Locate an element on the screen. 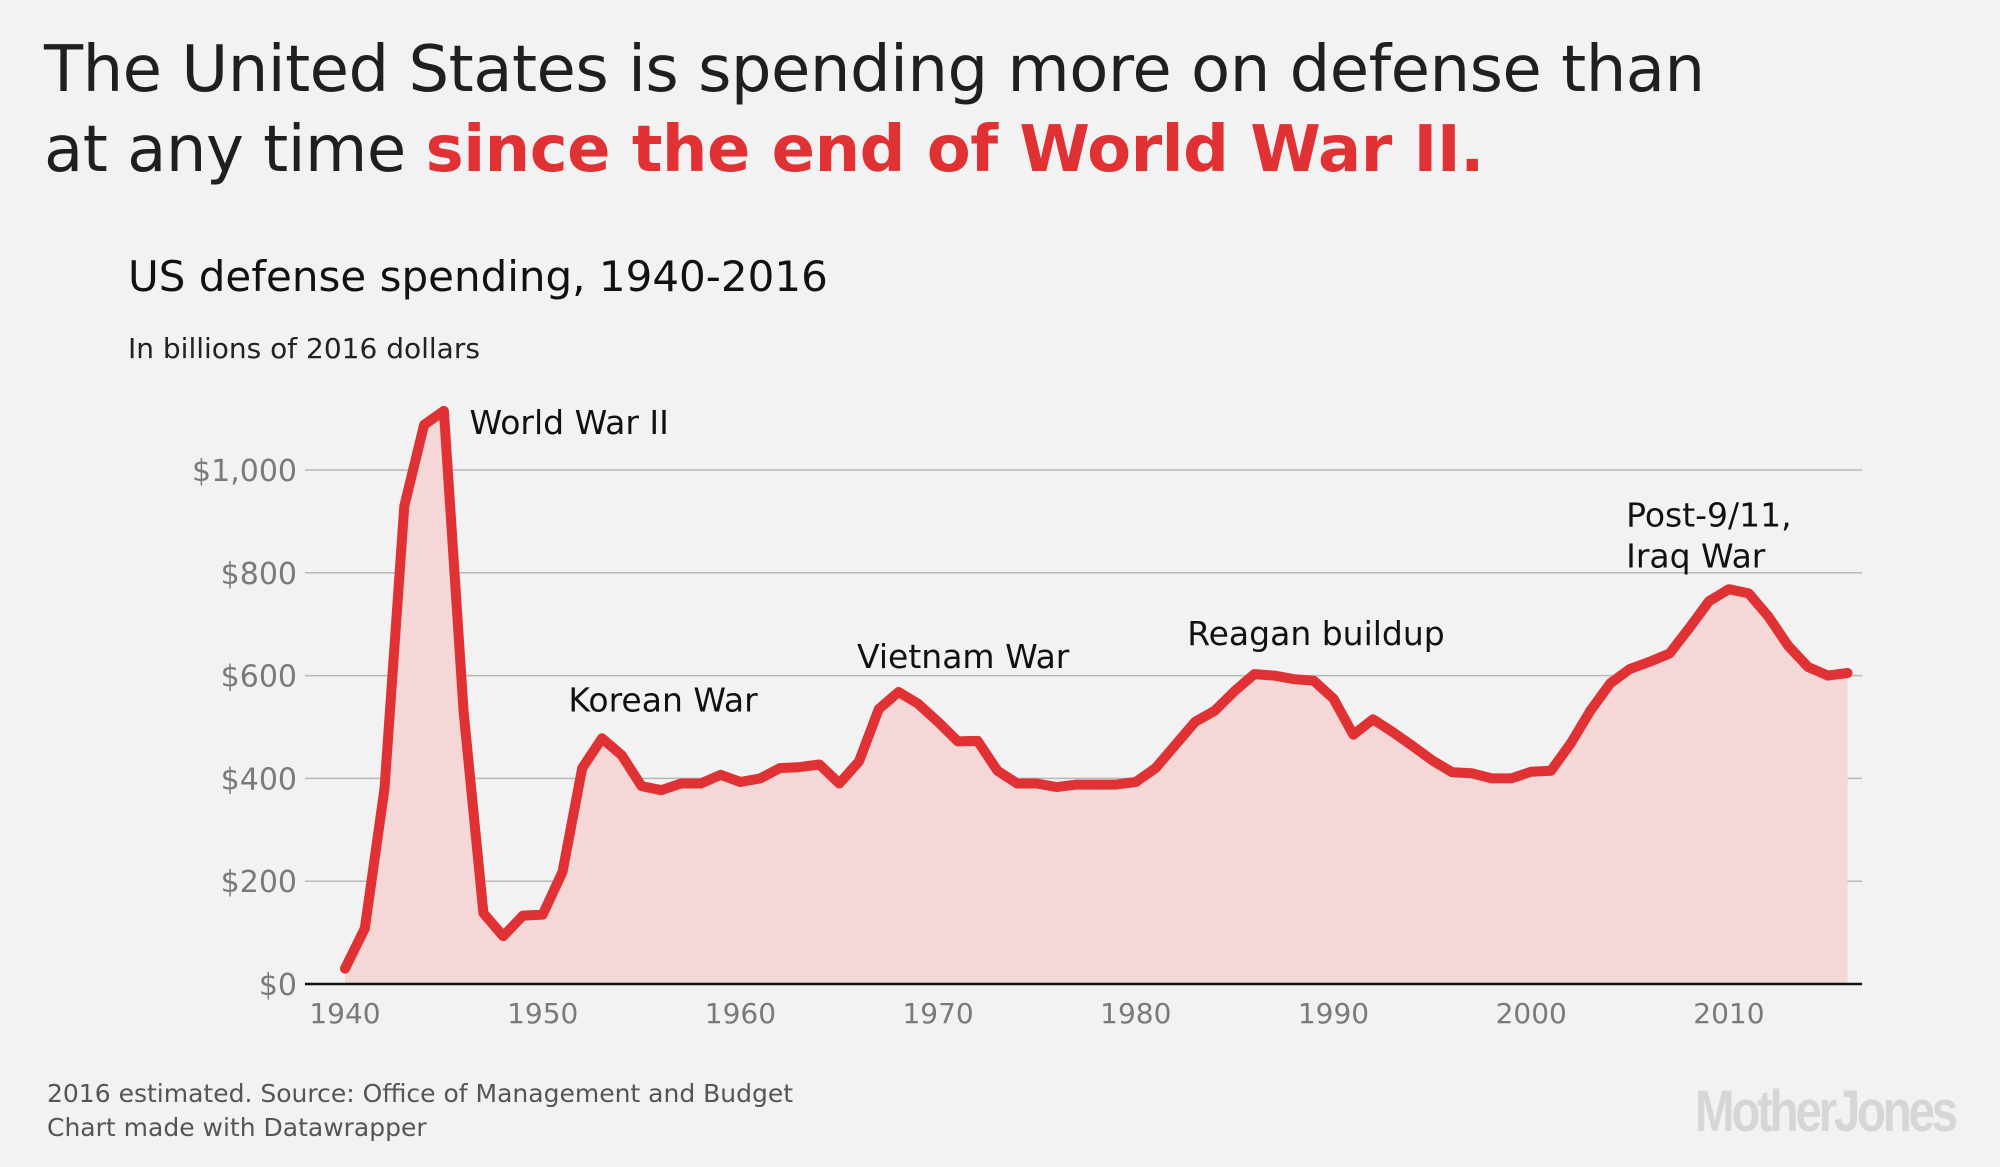 This screenshot has width=2000, height=1167. x-tick-label: 2010 is located at coordinates (1728, 1013).